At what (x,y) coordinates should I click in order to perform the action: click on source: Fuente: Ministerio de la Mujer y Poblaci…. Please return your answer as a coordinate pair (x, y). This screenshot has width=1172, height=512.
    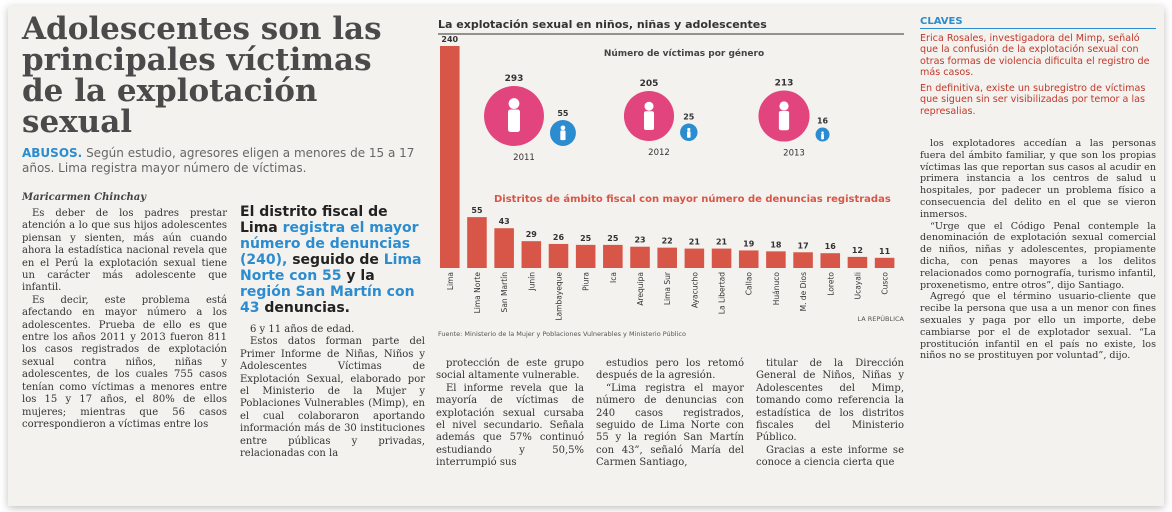
    Looking at the image, I should click on (562, 334).